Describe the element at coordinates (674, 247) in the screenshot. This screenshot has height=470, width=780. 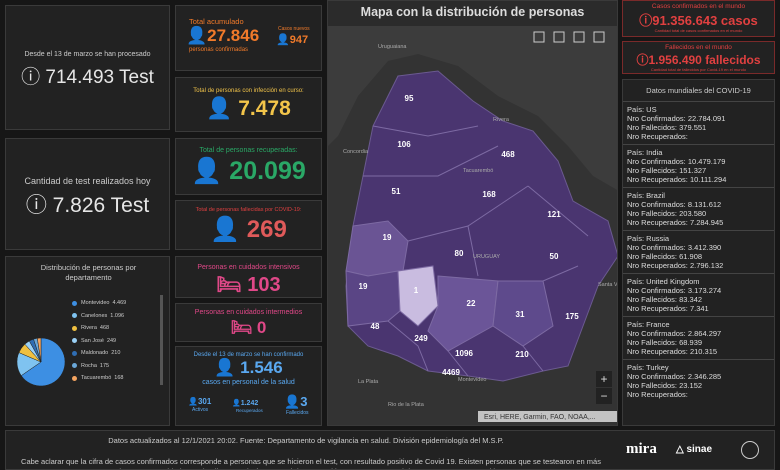
I see `country-line: Nro Confirmados: 3.412.390` at that location.